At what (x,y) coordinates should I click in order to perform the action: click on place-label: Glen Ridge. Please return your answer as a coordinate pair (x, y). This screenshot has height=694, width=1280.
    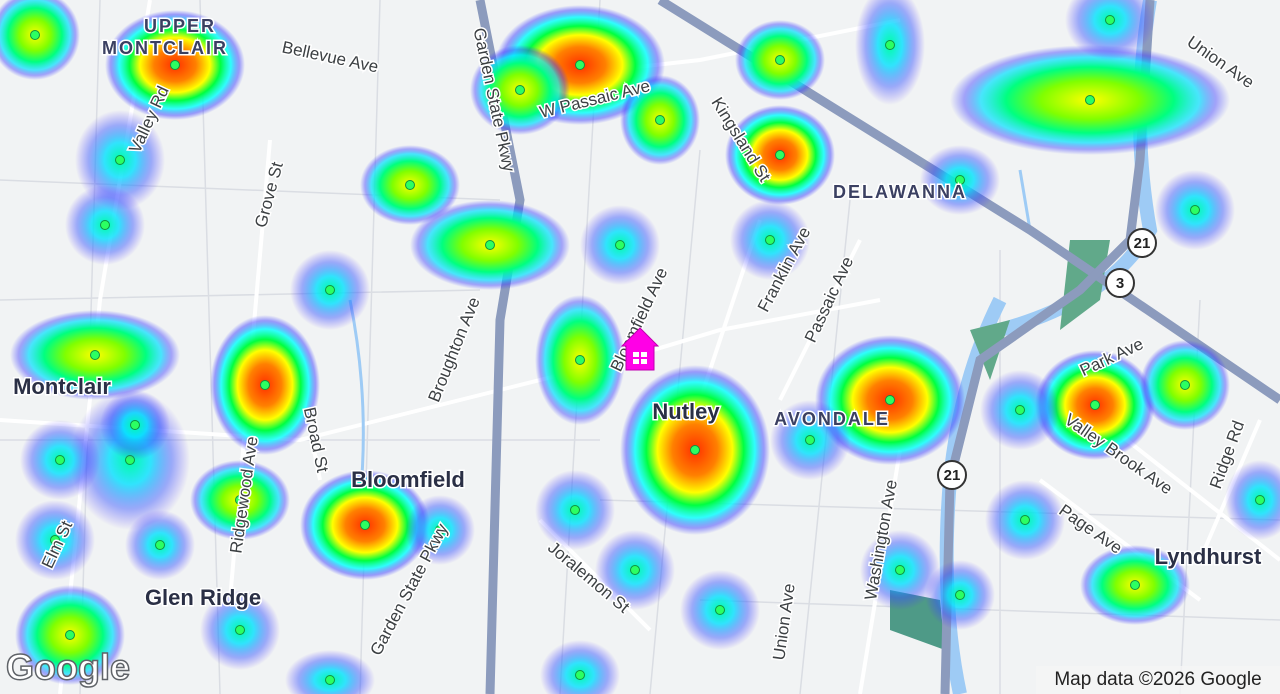
    Looking at the image, I should click on (203, 597).